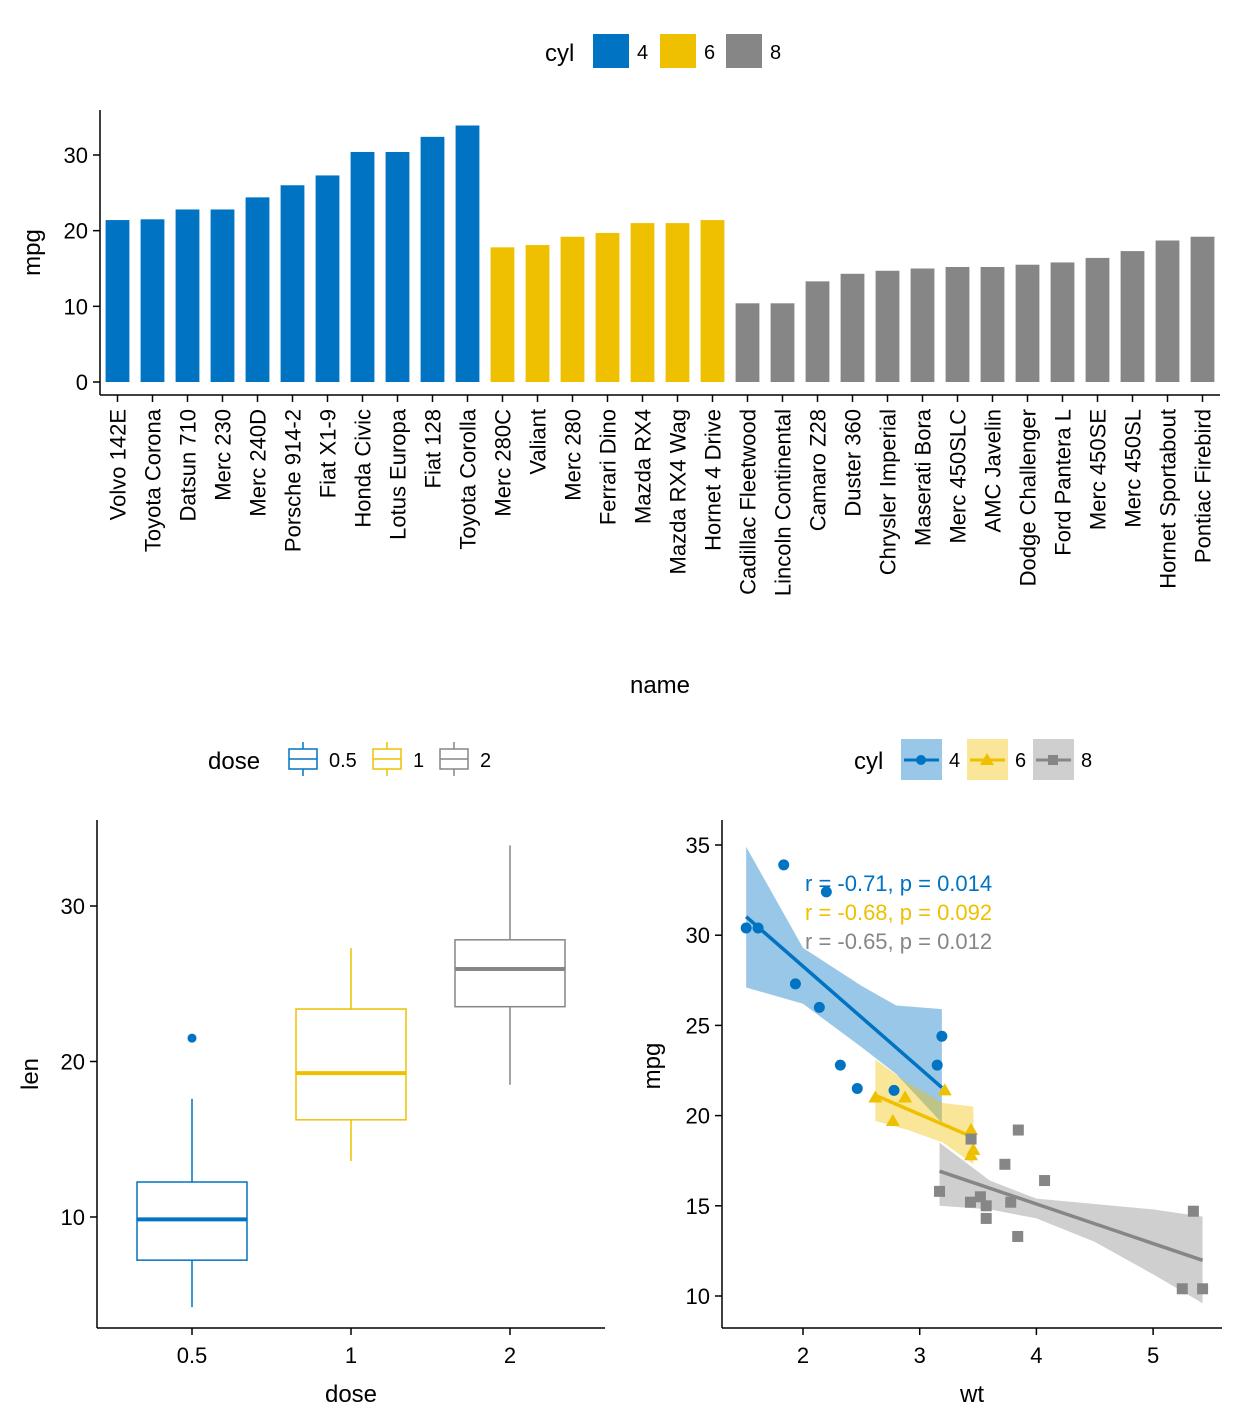 The image size is (1240, 1417). Describe the element at coordinates (328, 453) in the screenshot. I see `x-tick-label: Fiat X1-9` at that location.